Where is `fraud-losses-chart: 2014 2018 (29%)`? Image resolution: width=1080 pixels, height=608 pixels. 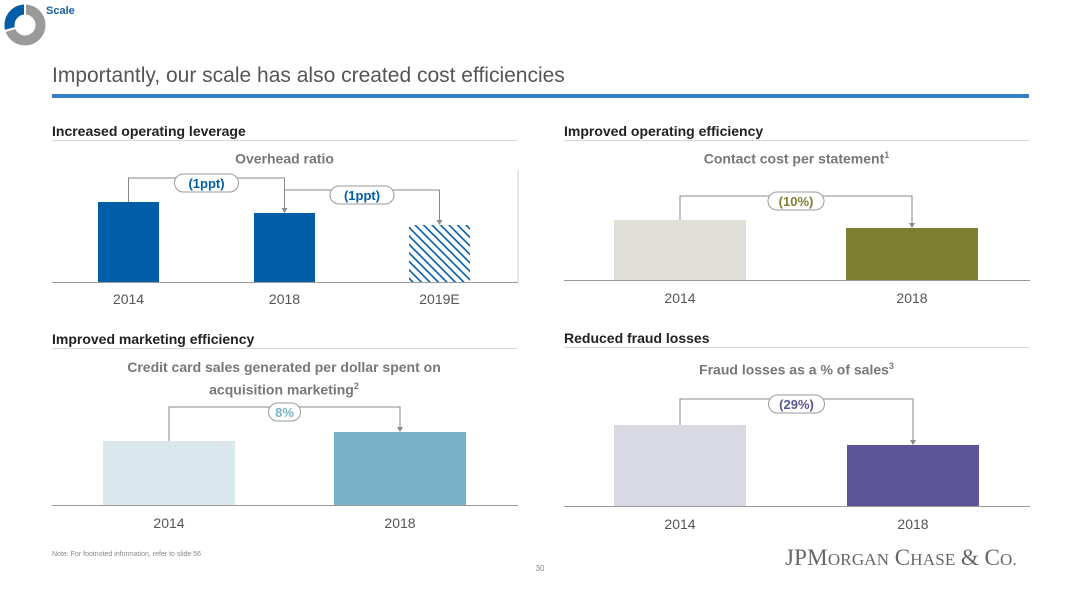 fraud-losses-chart: 2014 2018 (29%) is located at coordinates (797, 463).